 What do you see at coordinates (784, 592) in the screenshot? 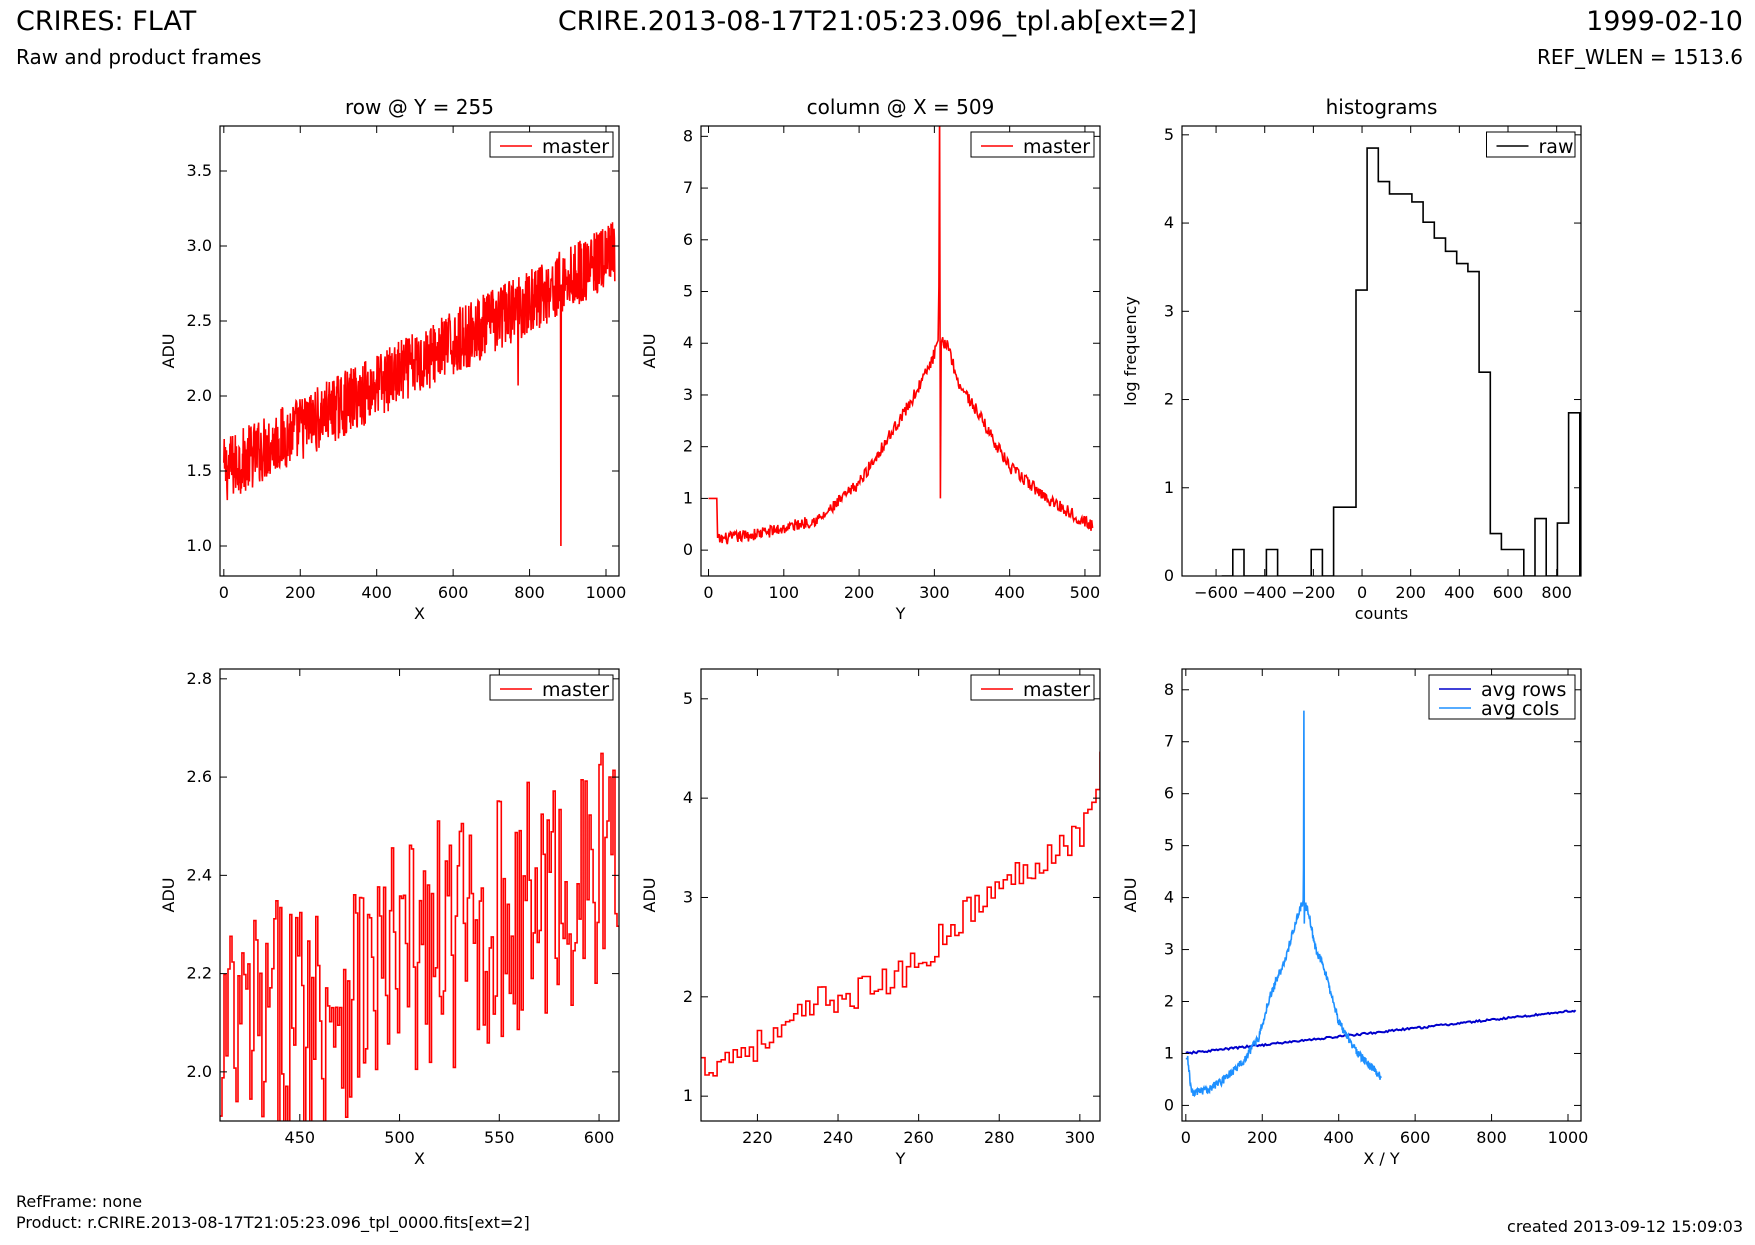
I see `x-tick-label: 100` at bounding box center [784, 592].